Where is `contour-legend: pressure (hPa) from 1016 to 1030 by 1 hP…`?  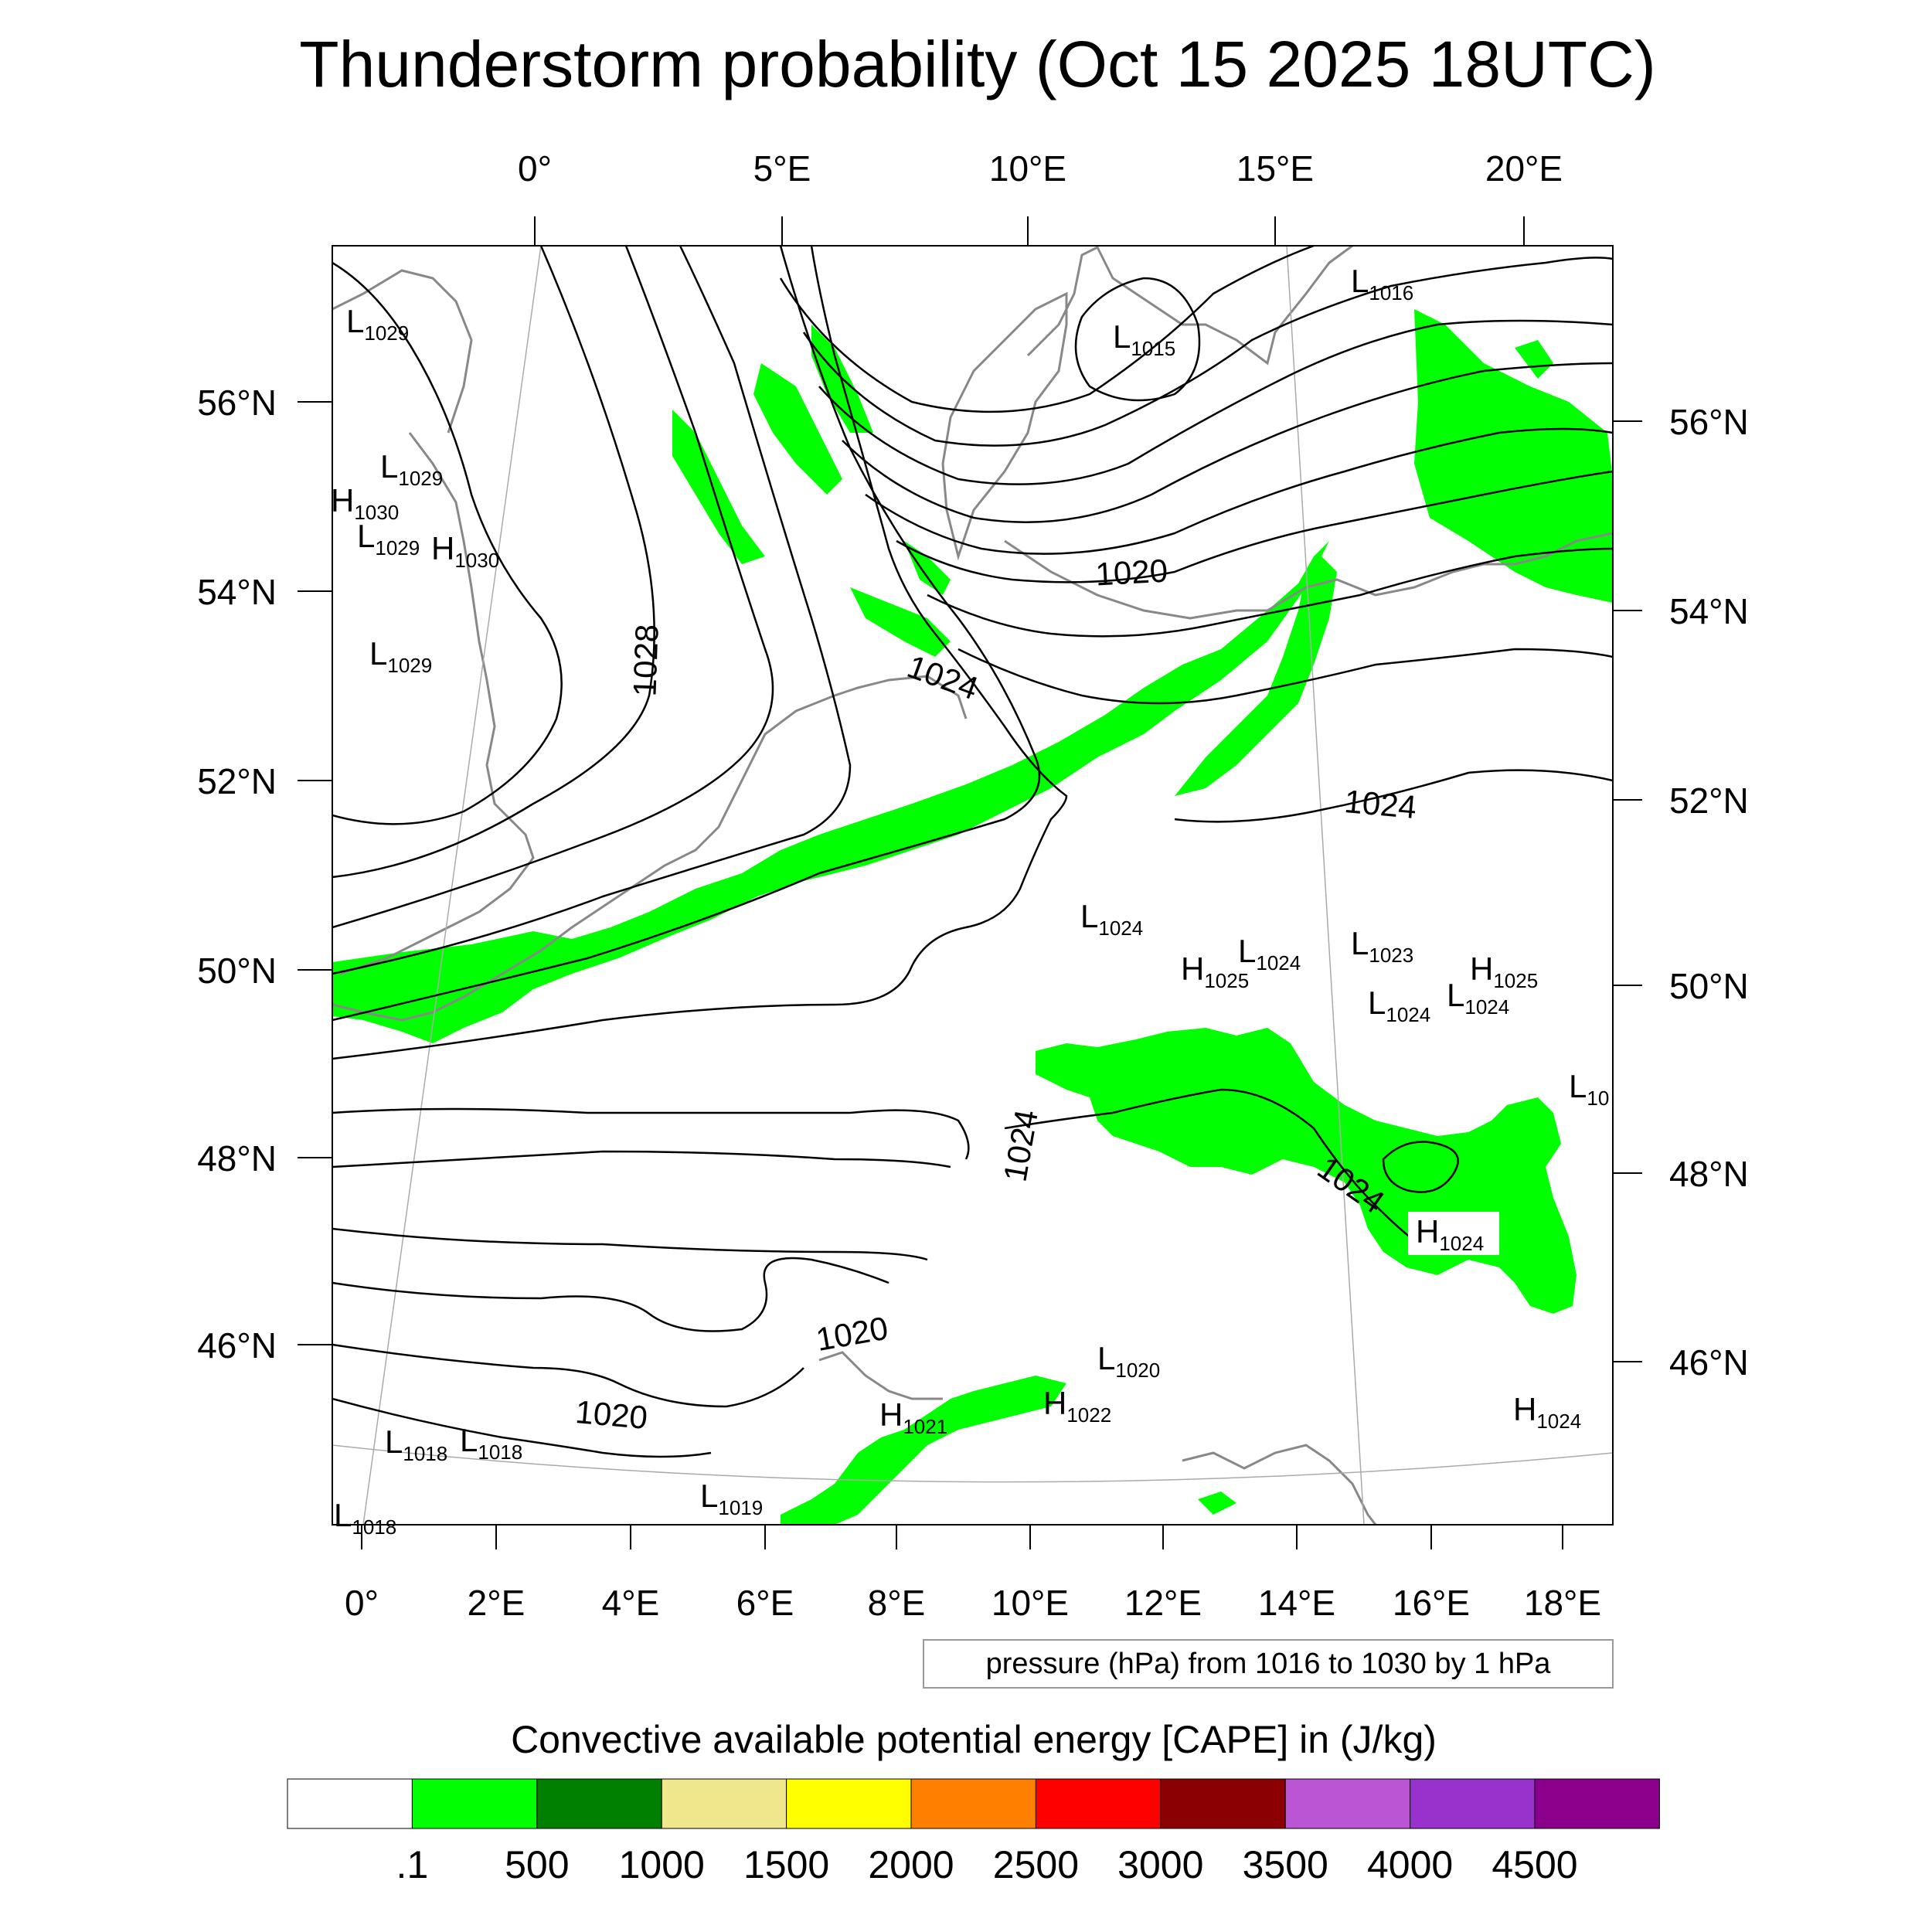
contour-legend: pressure (hPa) from 1016 to 1030 by 1 hP… is located at coordinates (1269, 1664).